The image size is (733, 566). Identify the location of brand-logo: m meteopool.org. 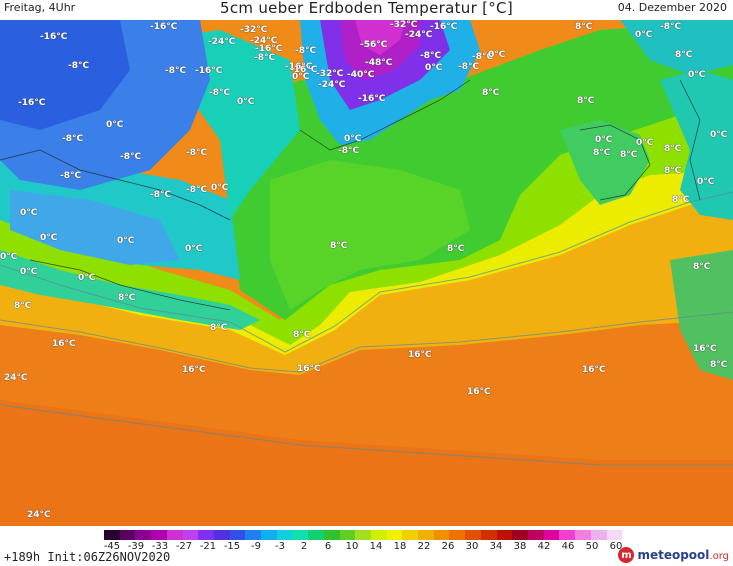
(673, 555).